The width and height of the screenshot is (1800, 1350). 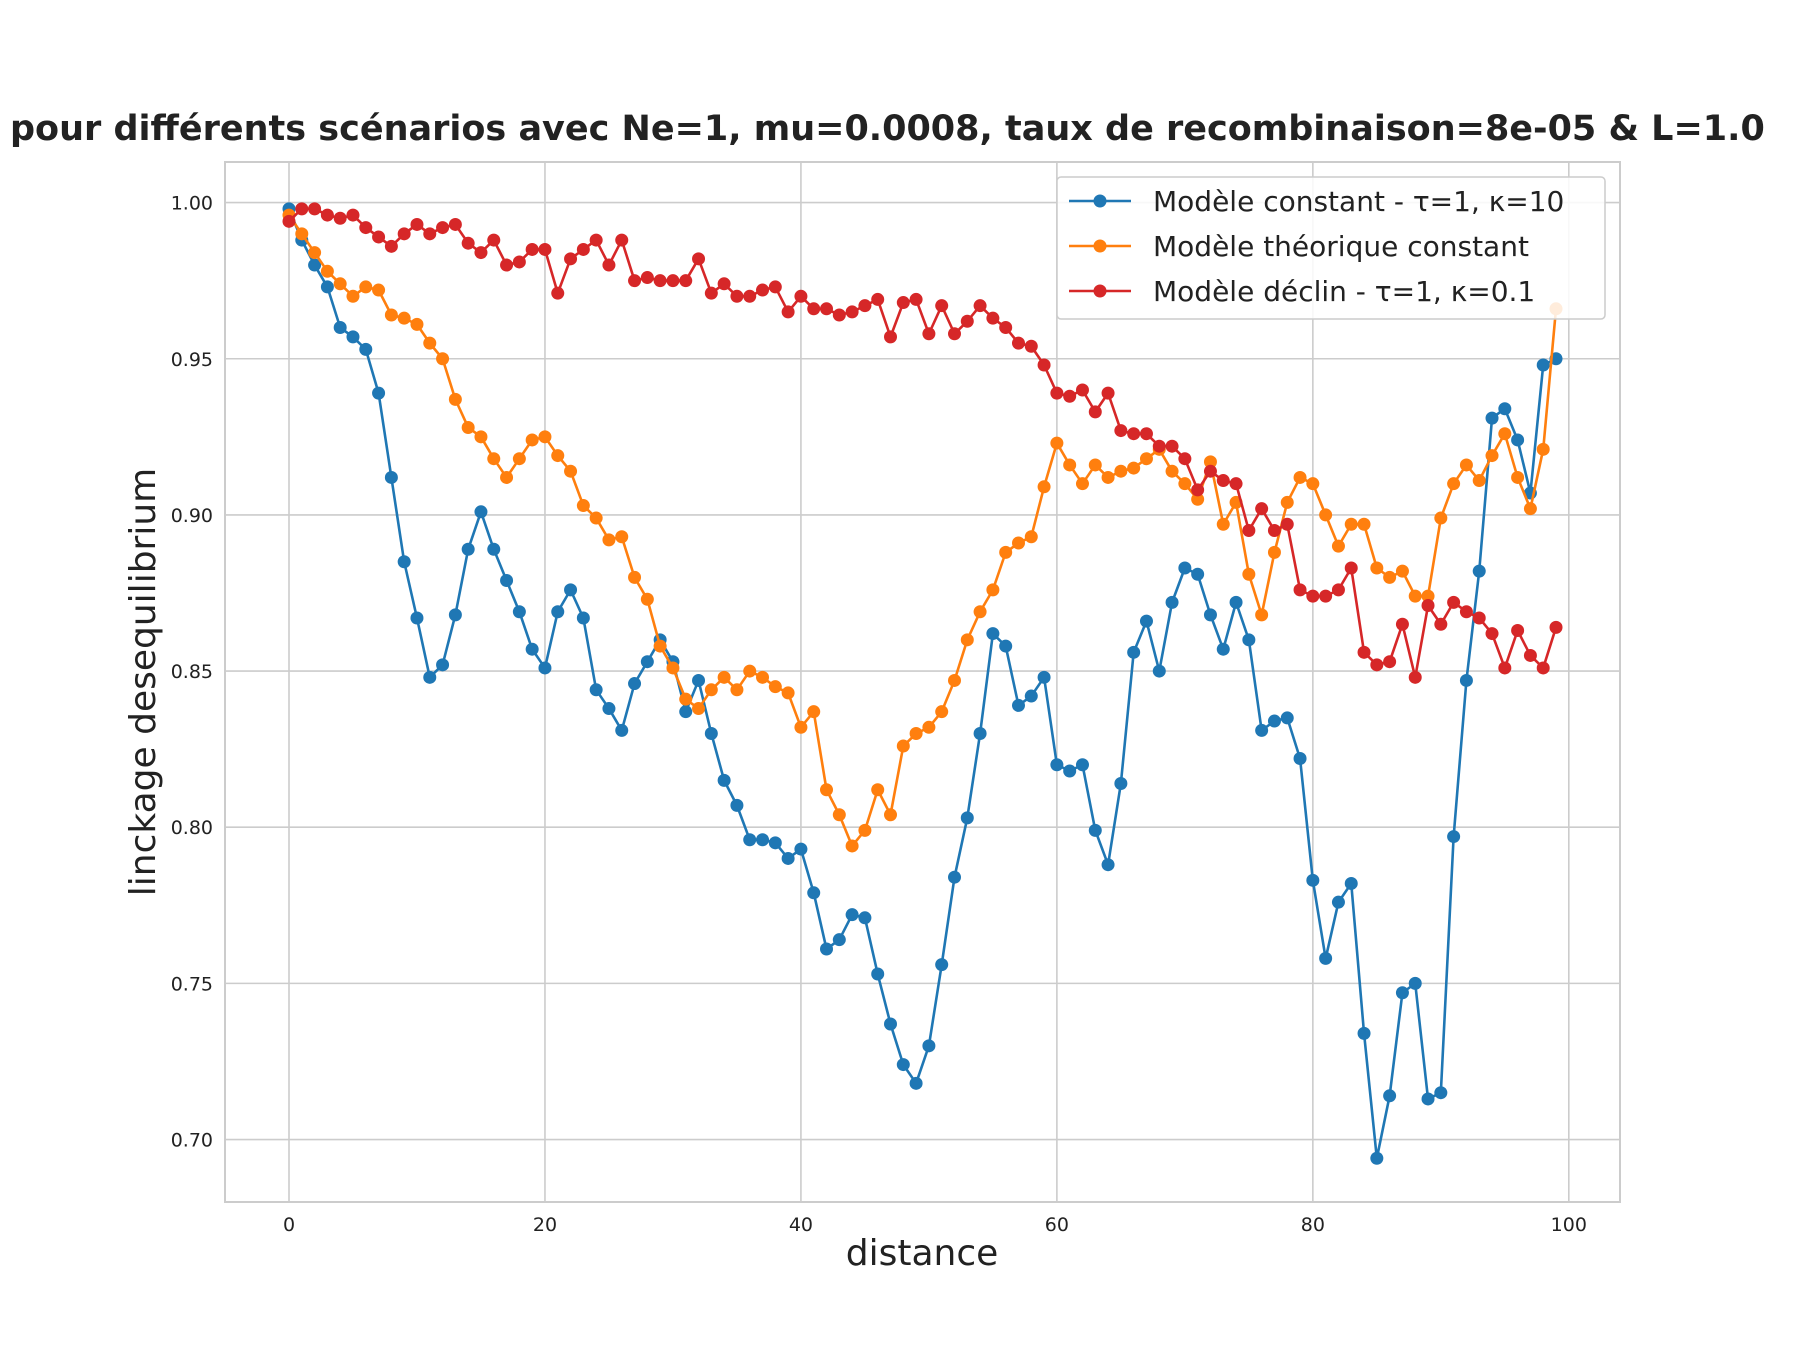 What do you see at coordinates (1057, 1225) in the screenshot?
I see `x-tick-label: 60` at bounding box center [1057, 1225].